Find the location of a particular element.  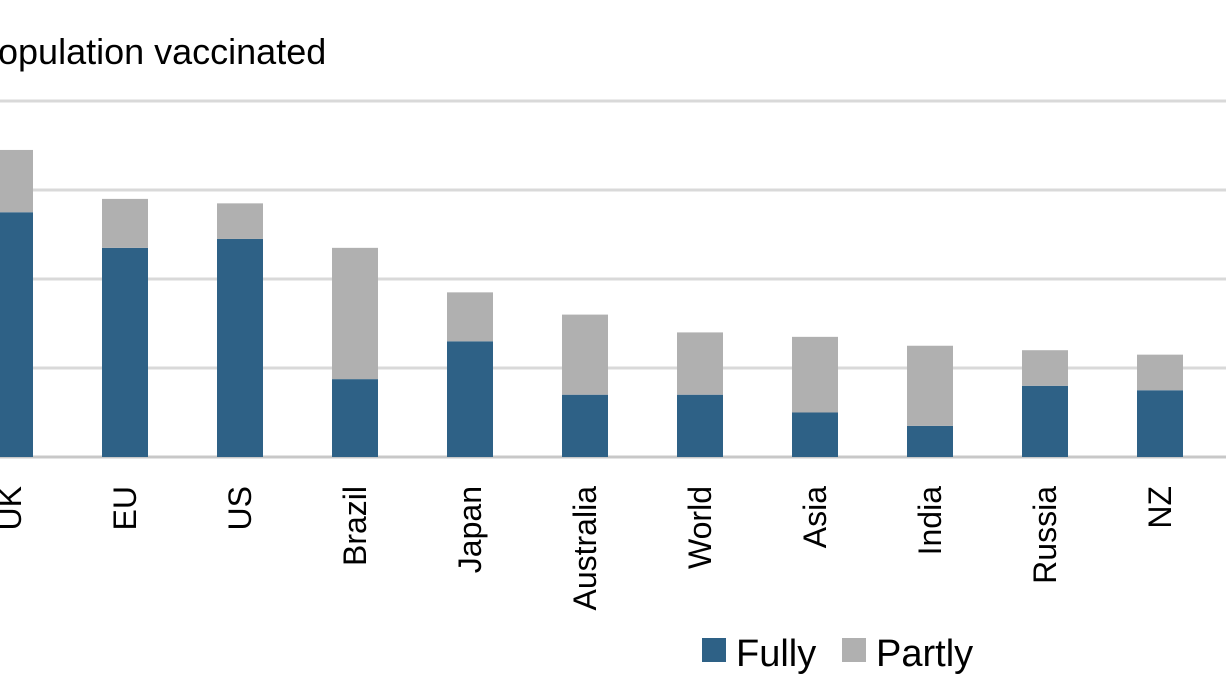

bar-partly-us is located at coordinates (240, 221).